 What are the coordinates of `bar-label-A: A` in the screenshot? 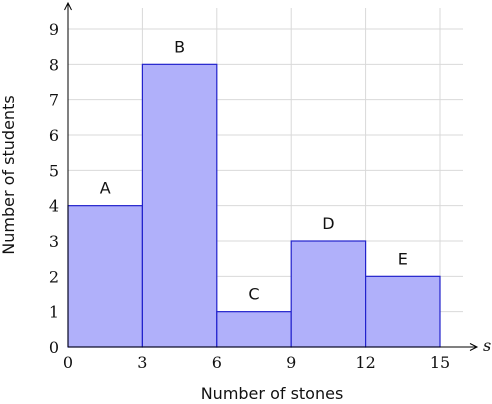 It's located at (105, 188).